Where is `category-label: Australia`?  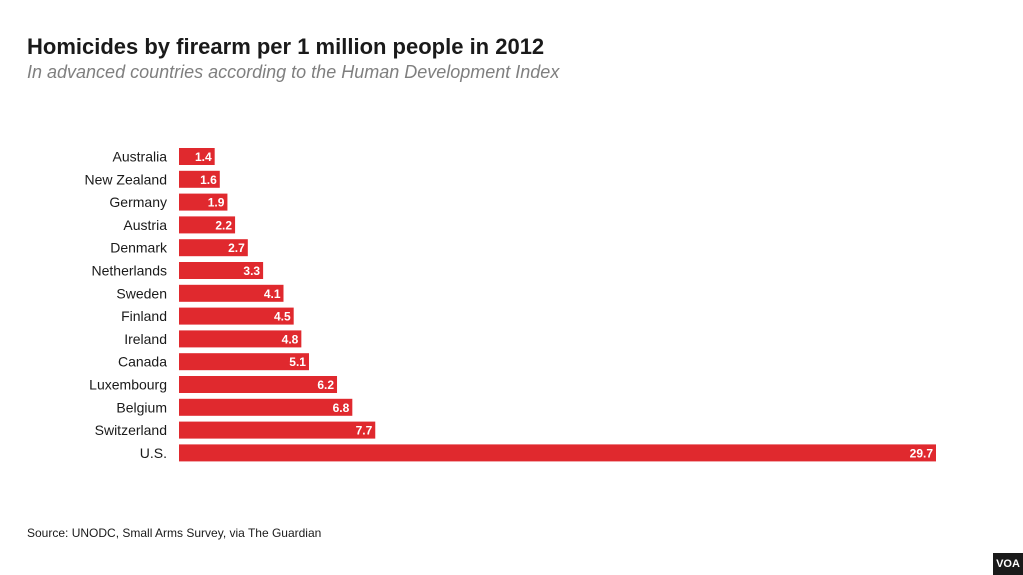
category-label: Australia is located at coordinates (140, 157).